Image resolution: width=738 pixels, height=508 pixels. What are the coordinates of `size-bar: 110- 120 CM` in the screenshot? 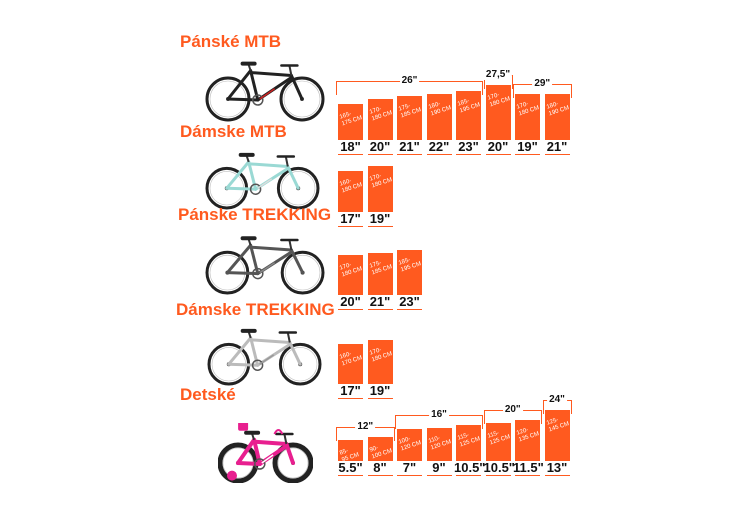 It's located at (440, 444).